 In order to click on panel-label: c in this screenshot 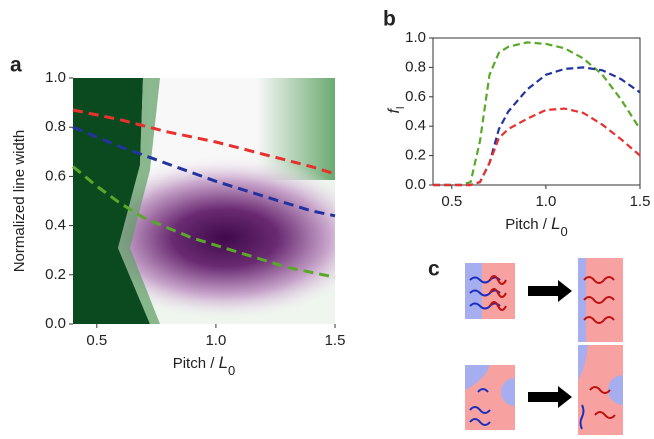, I will do `click(434, 269)`.